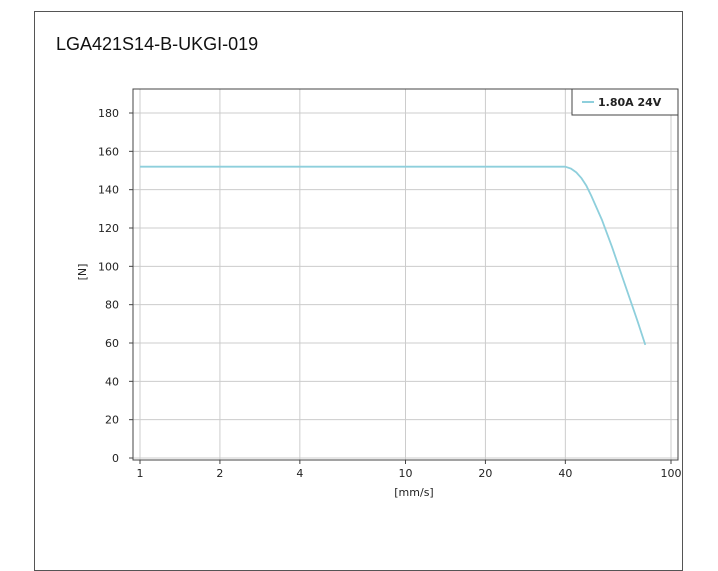  What do you see at coordinates (406, 473) in the screenshot?
I see `x-tick-label-3: 10` at bounding box center [406, 473].